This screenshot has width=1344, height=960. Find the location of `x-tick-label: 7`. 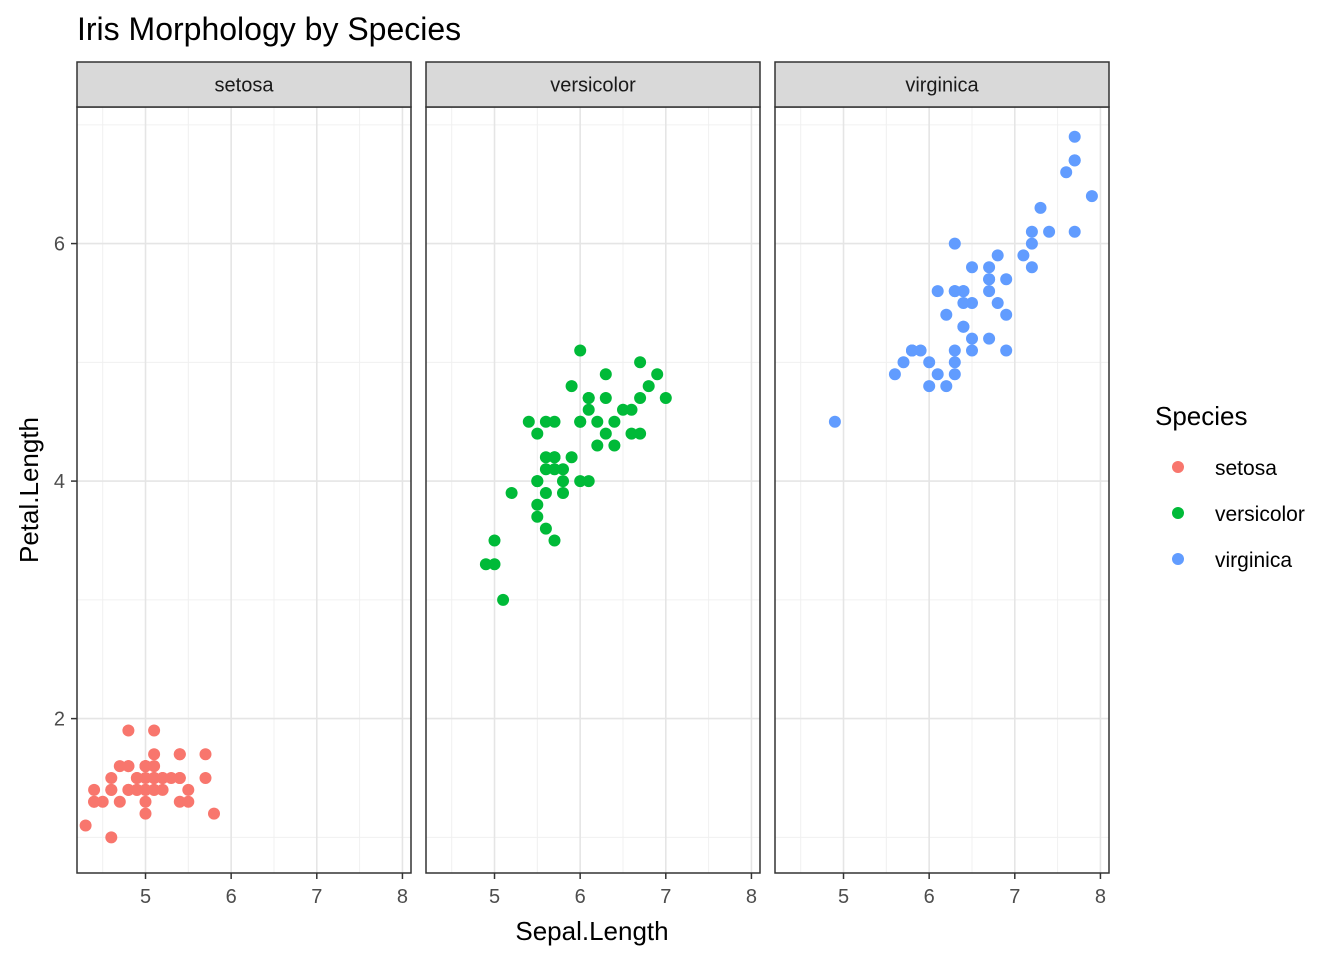

x-tick-label: 7 is located at coordinates (316, 897).